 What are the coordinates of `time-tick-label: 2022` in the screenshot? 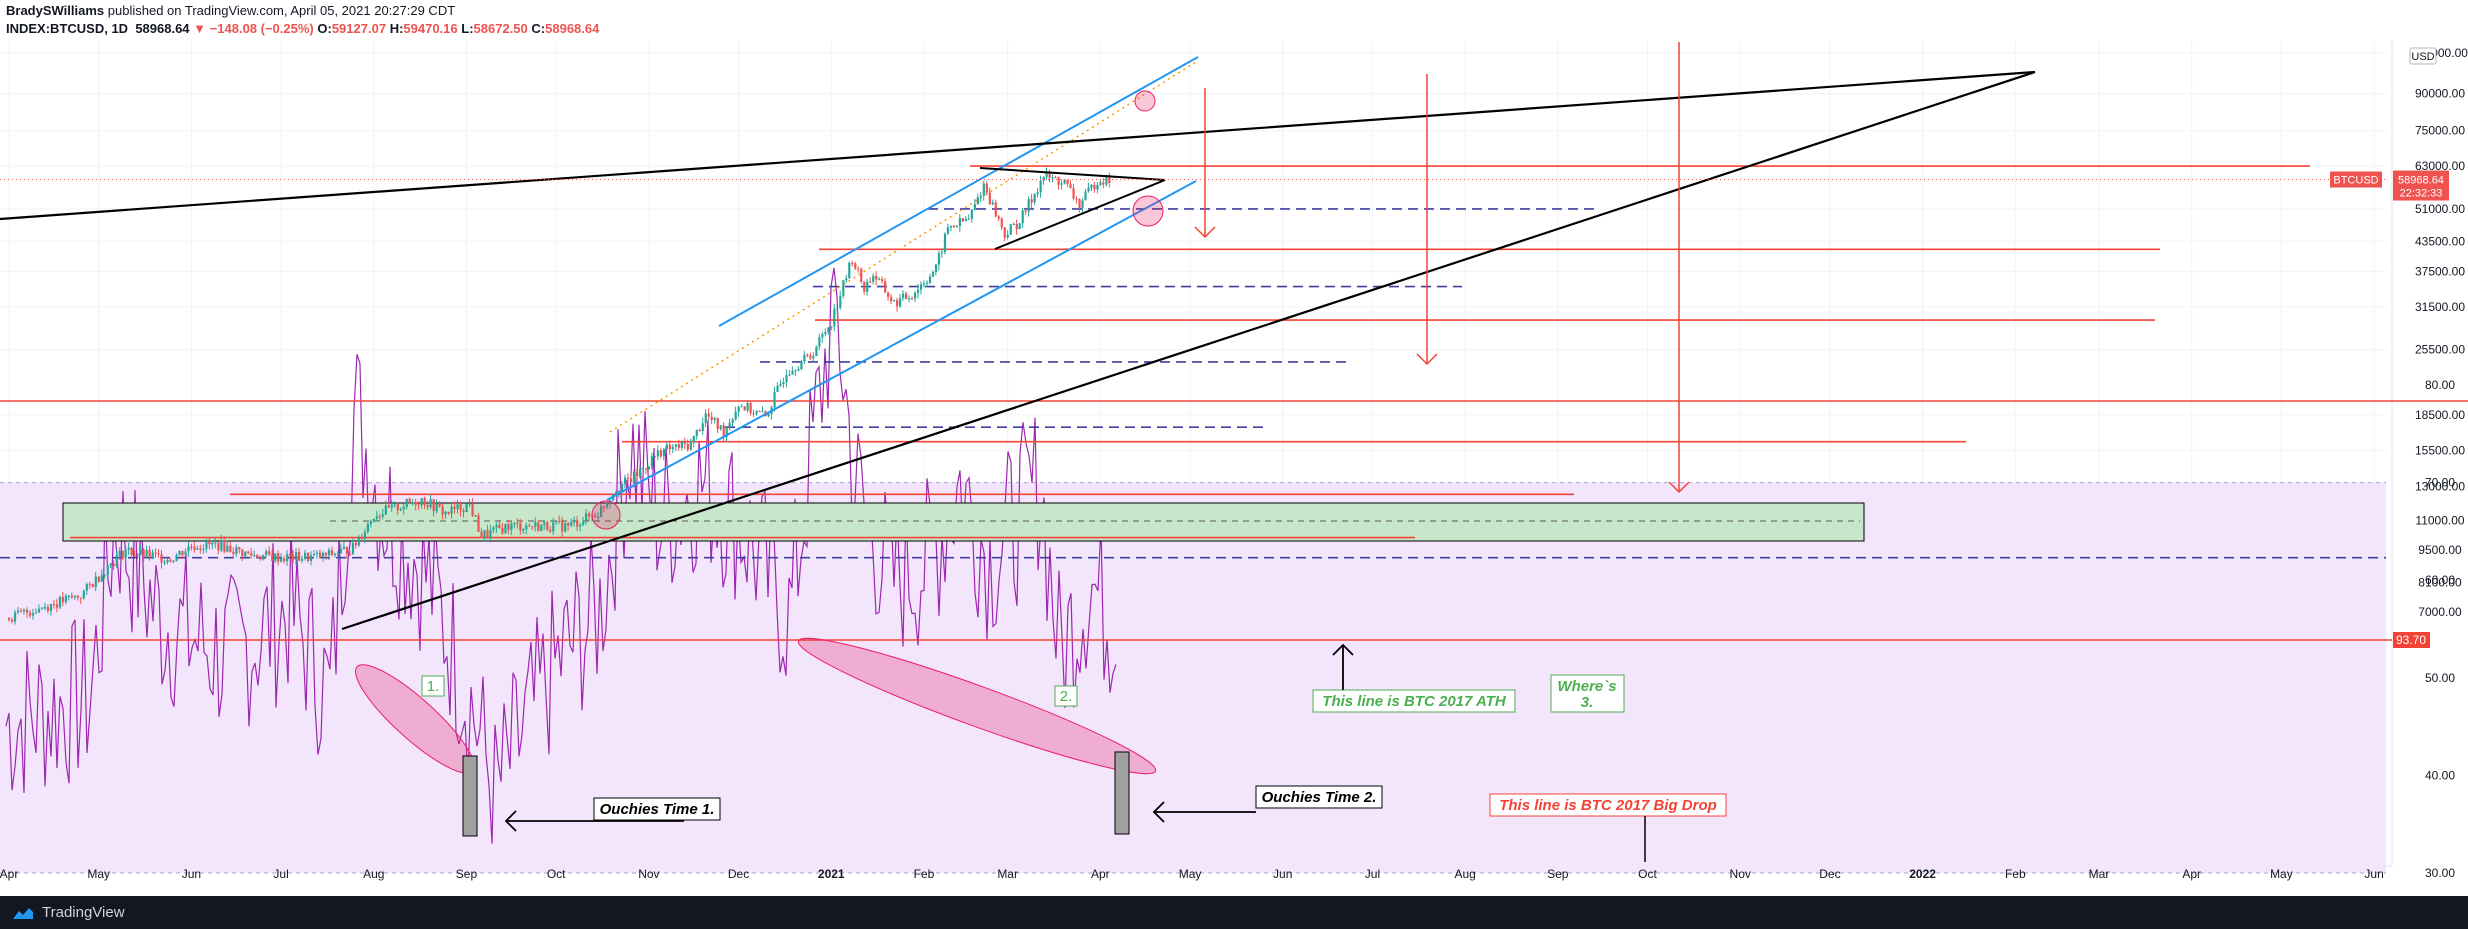 It's located at (1922, 874).